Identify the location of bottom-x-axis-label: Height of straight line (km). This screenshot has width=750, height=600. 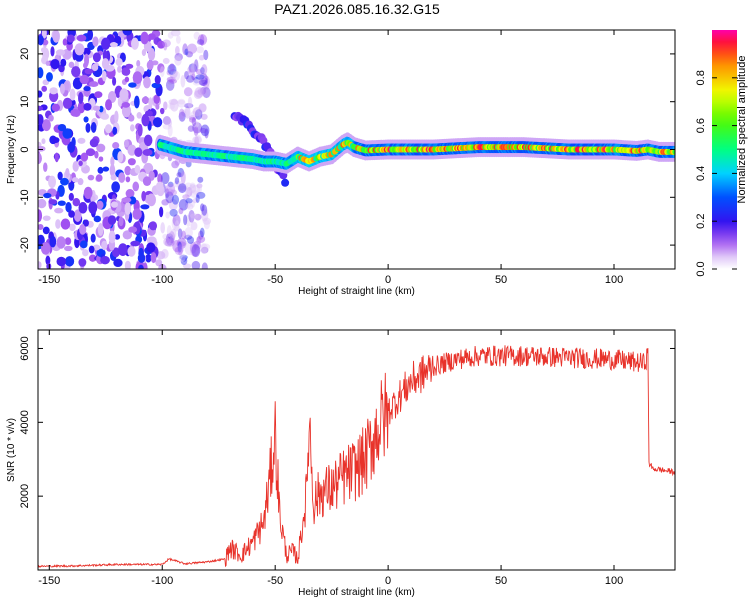
(356, 592).